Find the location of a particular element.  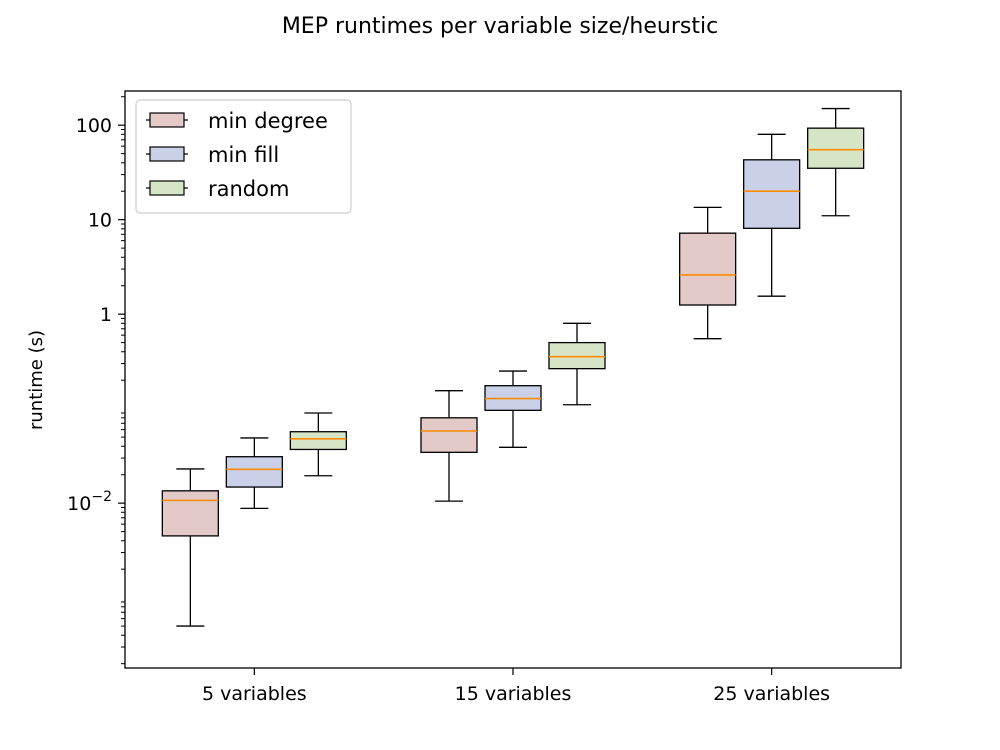

y-tick-label: 100 is located at coordinates (94, 126).